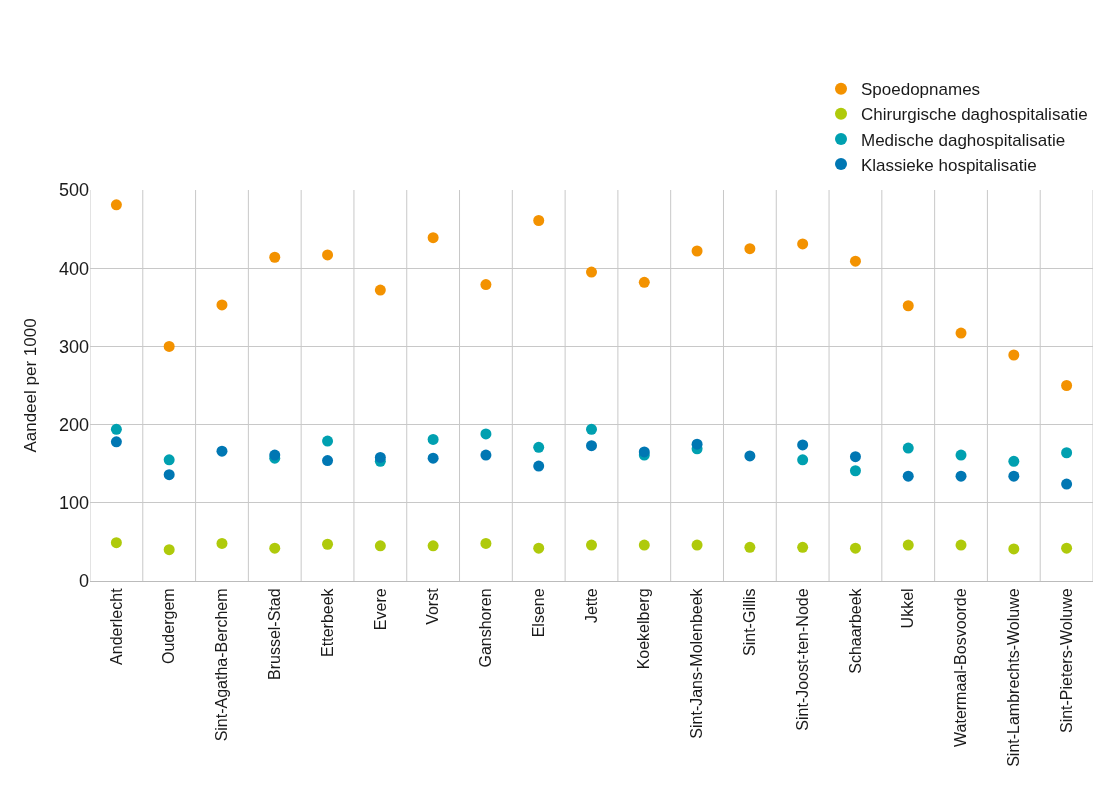  What do you see at coordinates (855, 630) in the screenshot?
I see `x-tick-label: Schaarbeek` at bounding box center [855, 630].